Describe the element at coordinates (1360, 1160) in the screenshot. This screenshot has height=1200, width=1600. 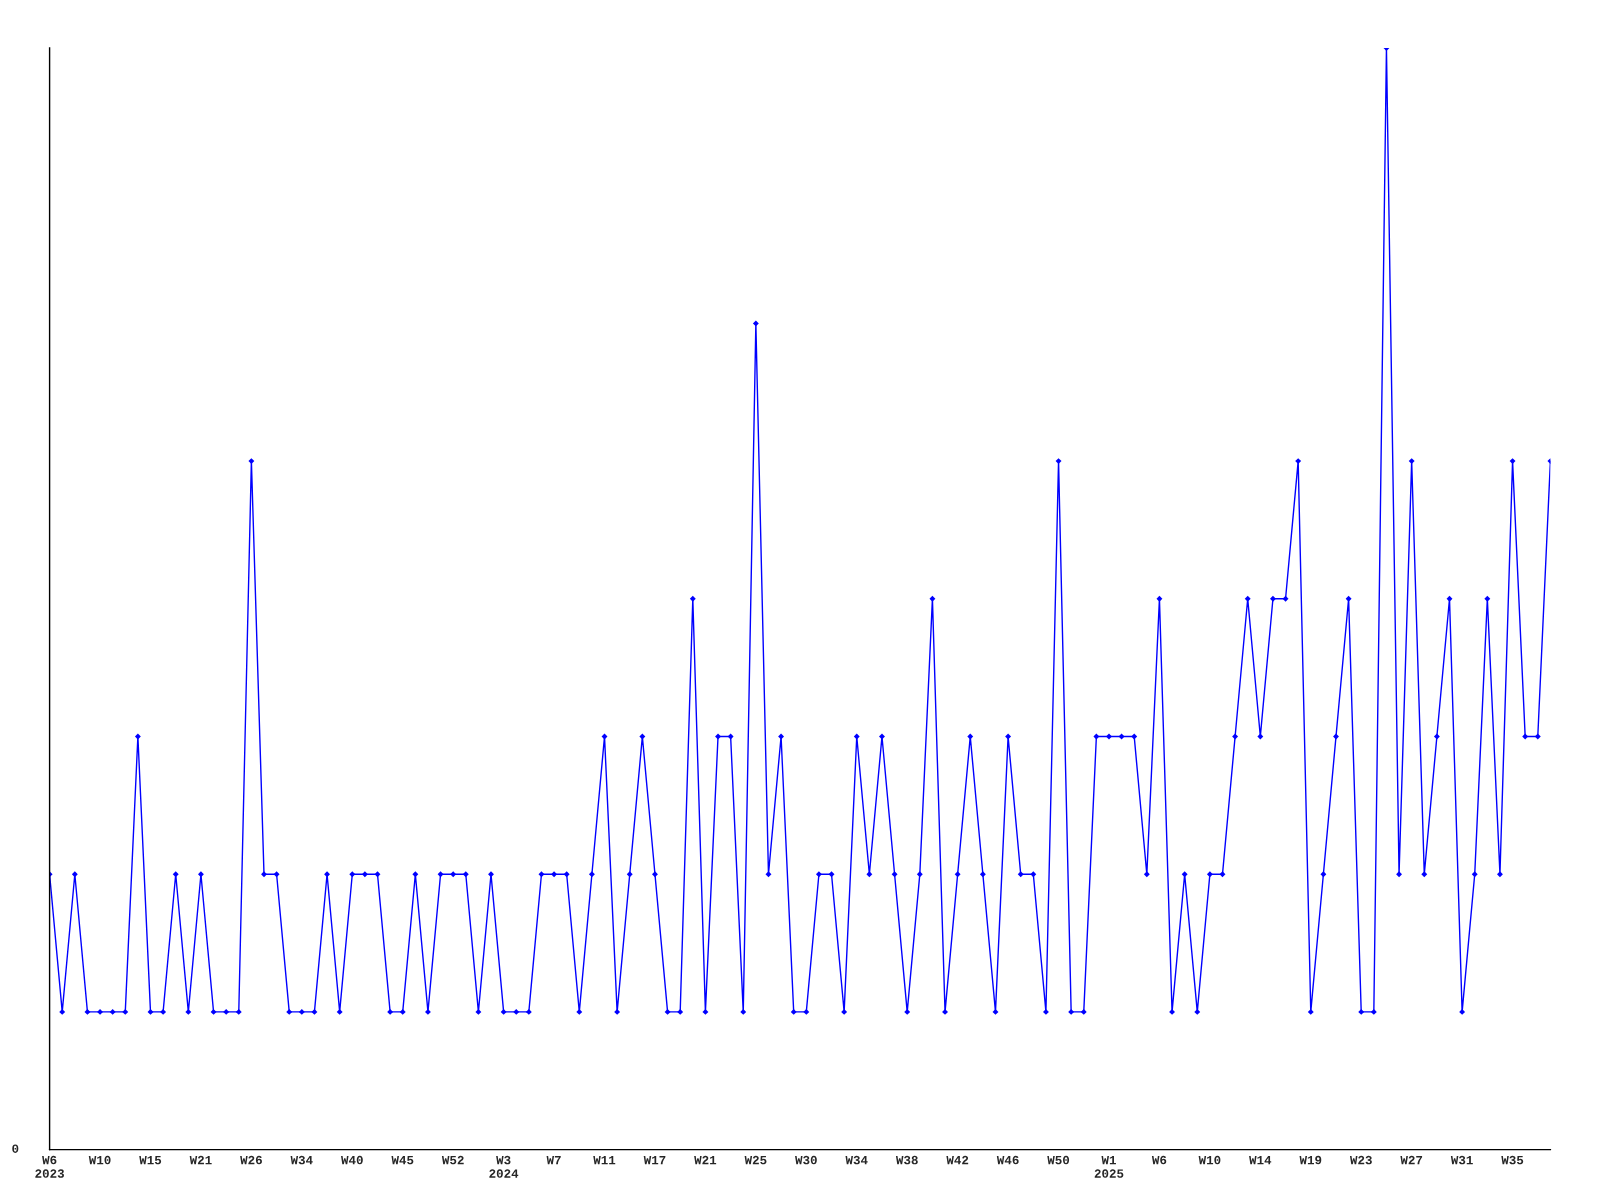
I see `x-tick-label: W23` at that location.